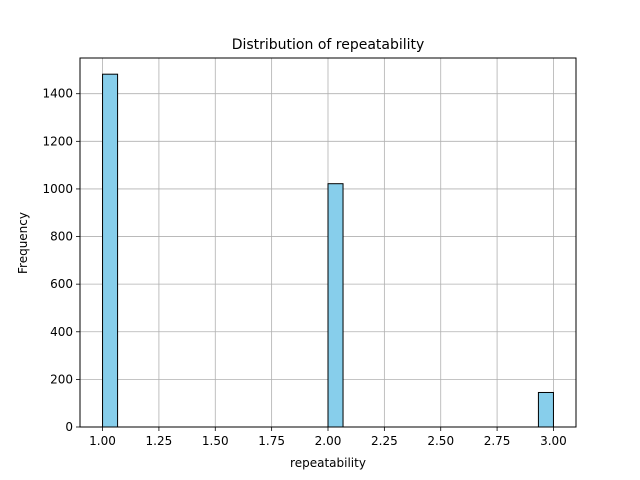 Image resolution: width=640 pixels, height=480 pixels. Describe the element at coordinates (57, 141) in the screenshot. I see `y-tick-label-6: 1200` at that location.